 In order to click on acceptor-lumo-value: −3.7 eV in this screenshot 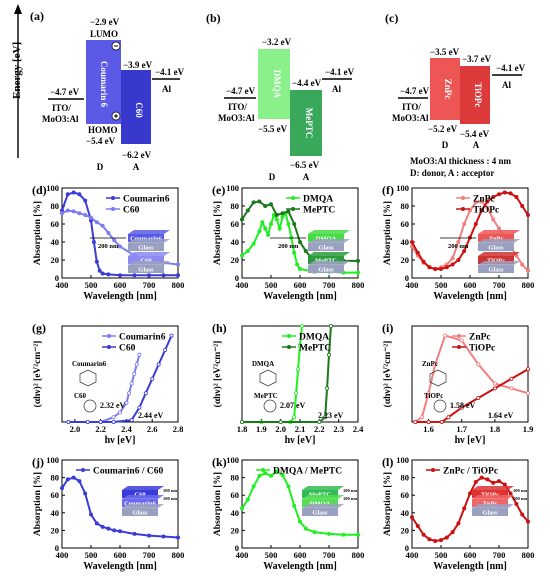, I will do `click(477, 59)`.